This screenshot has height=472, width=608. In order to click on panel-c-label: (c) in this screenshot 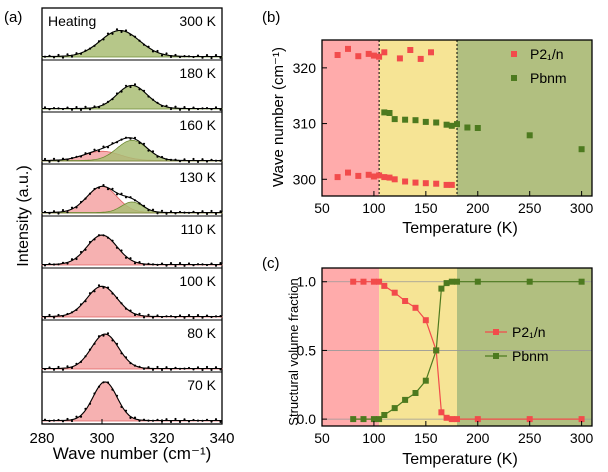, I will do `click(271, 263)`.